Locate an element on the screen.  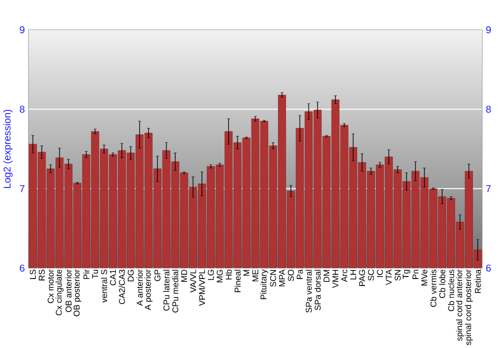
x-tick-label: M is located at coordinates (247, 273).